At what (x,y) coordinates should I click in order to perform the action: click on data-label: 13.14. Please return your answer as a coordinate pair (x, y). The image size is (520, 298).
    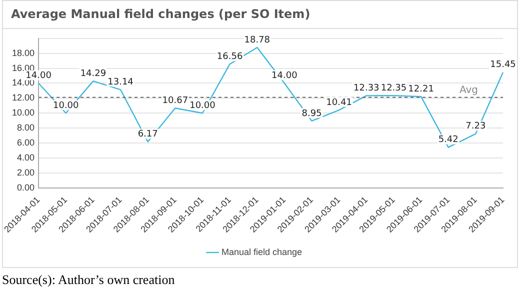
    Looking at the image, I should click on (121, 82).